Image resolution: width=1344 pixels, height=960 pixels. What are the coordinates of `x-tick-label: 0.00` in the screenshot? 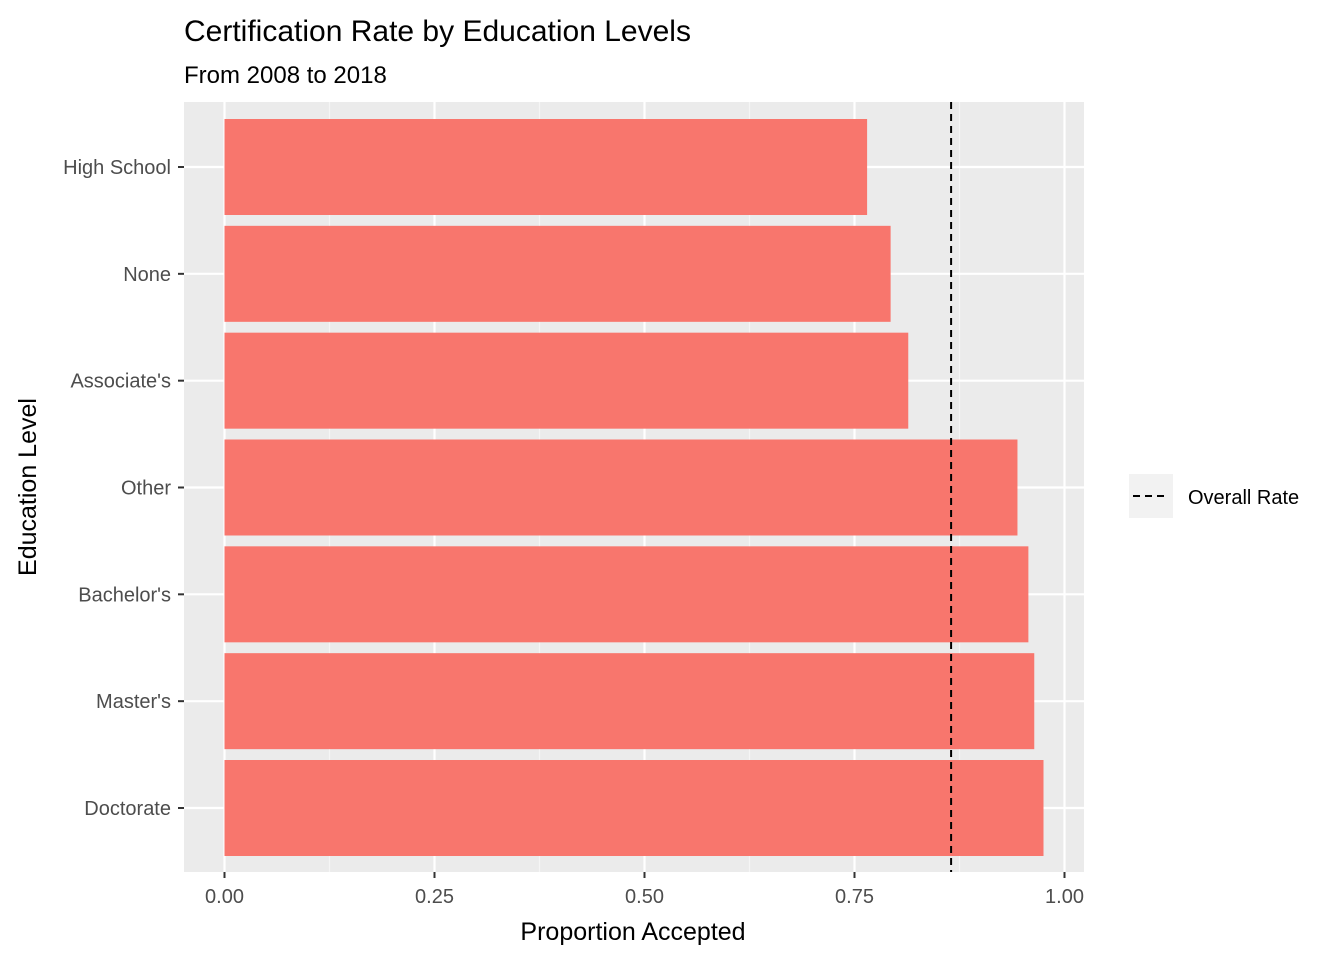 It's located at (224, 897).